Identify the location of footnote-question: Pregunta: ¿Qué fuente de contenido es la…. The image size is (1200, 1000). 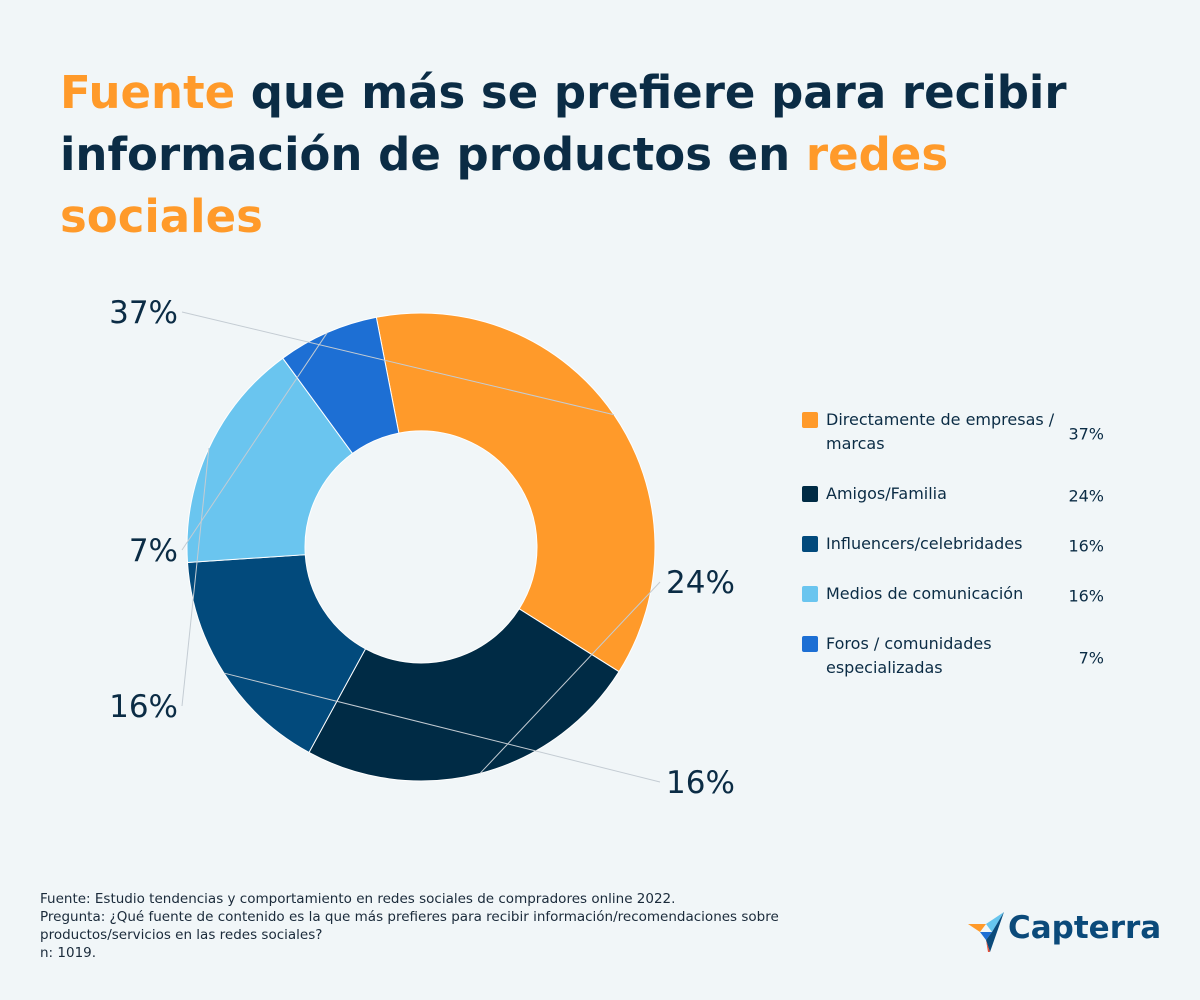
(409, 917).